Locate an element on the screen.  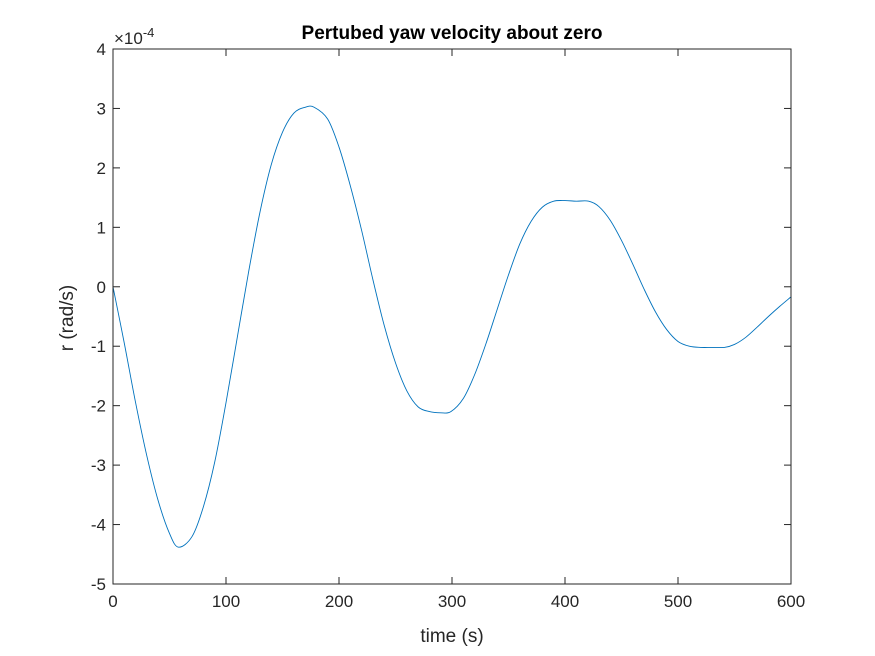
chart-title: Pertubed yaw velocity about zero is located at coordinates (452, 33).